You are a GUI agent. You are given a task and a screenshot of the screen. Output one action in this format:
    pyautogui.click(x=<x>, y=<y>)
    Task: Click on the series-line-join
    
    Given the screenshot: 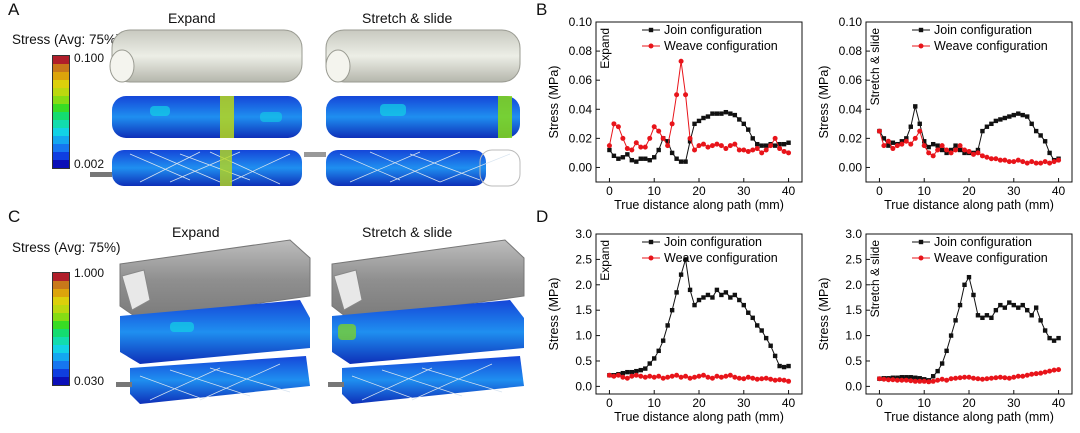 What is the action you would take?
    pyautogui.click(x=699, y=317)
    